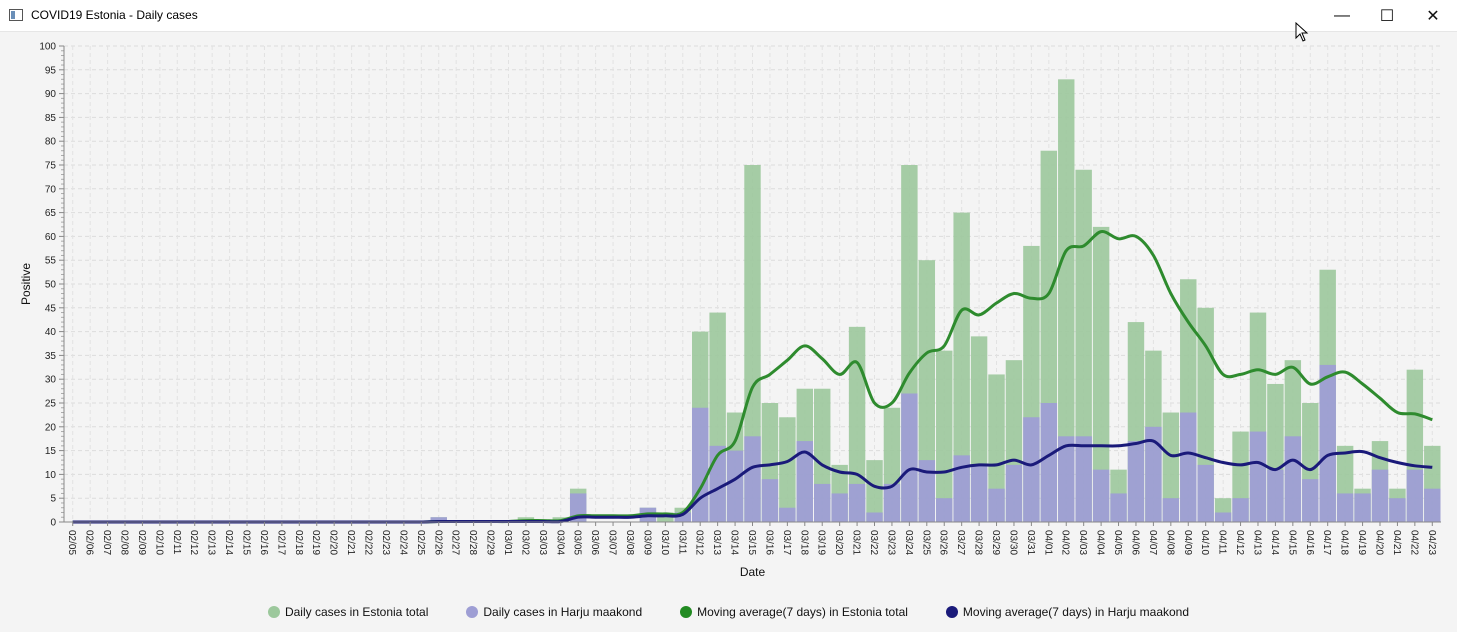 This screenshot has width=1457, height=632. Describe the element at coordinates (89, 542) in the screenshot. I see `x-tick-label: 02/06` at that location.